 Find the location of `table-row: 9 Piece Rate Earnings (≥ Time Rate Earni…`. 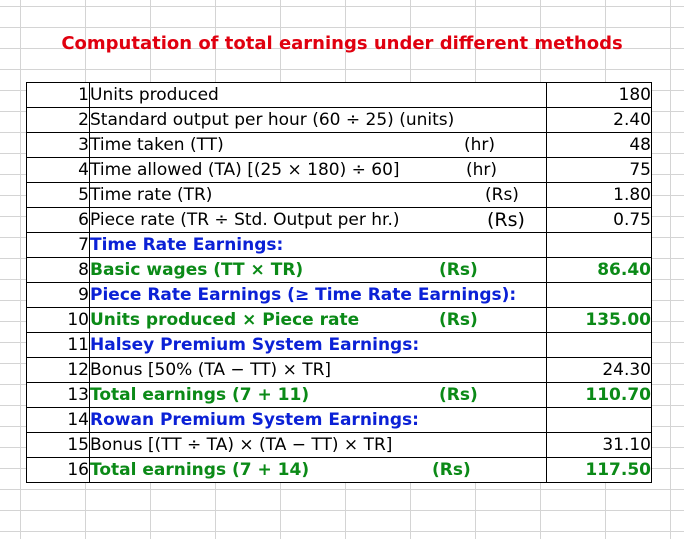

table-row: 9 Piece Rate Earnings (≥ Time Rate Earni… is located at coordinates (339, 295).